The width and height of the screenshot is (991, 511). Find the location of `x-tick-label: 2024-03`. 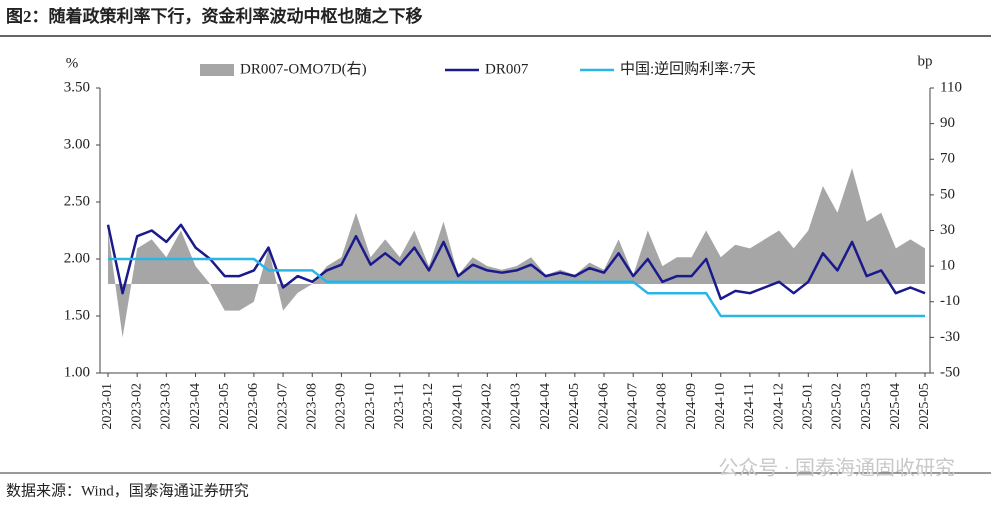

x-tick-label: 2024-03 is located at coordinates (516, 406).